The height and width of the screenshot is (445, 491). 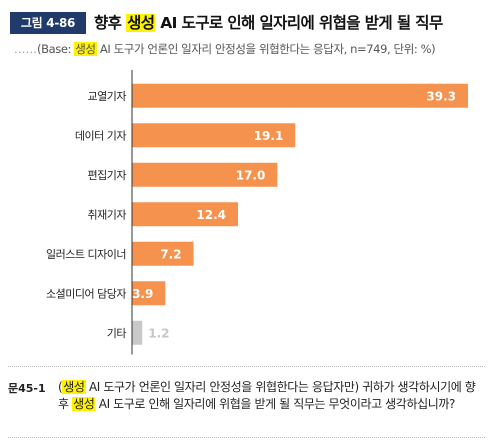 I want to click on title-text-pre: 향후, so click(x=110, y=23).